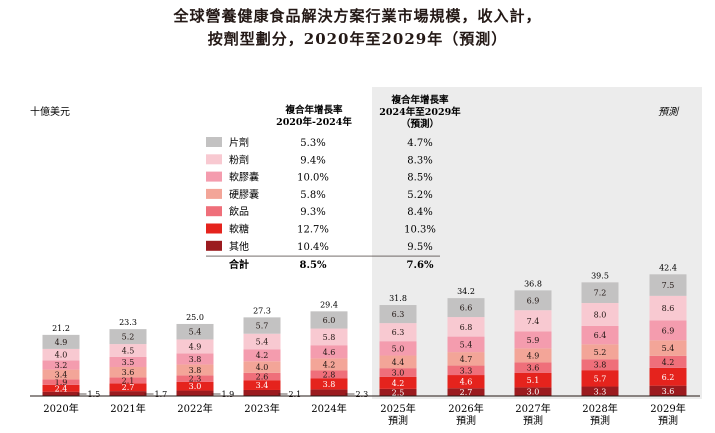  I want to click on data-label: 5.7, so click(600, 378).